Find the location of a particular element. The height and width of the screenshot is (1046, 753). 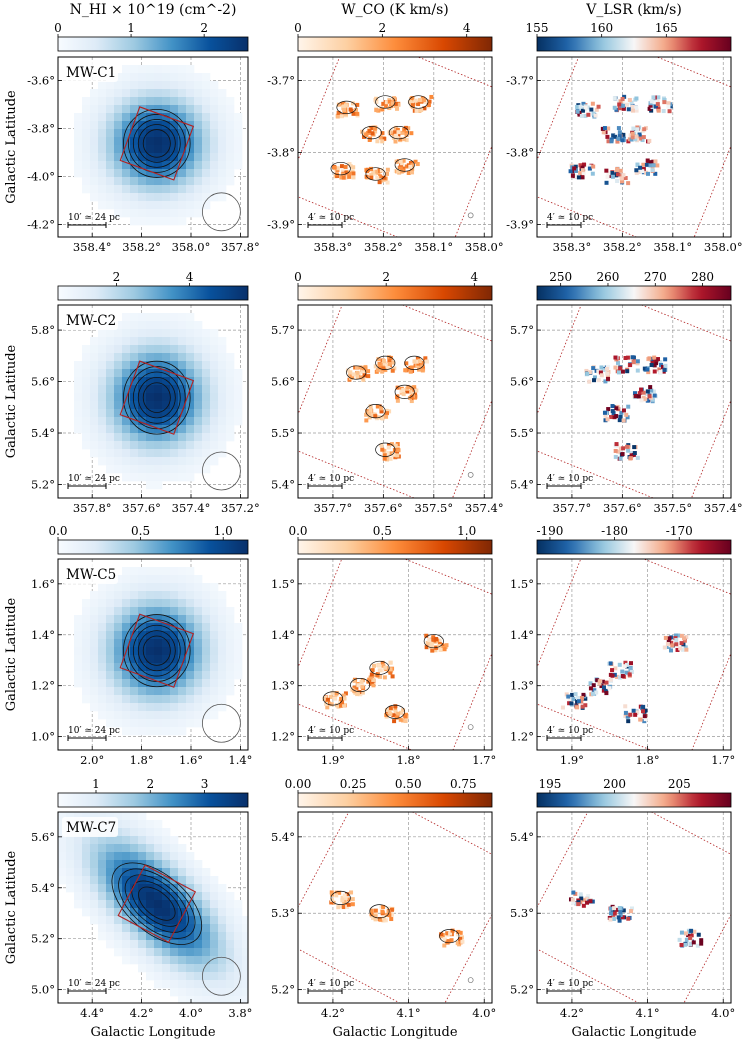

3|vel-colorbar: 195 200 205 is located at coordinates (634, 792).